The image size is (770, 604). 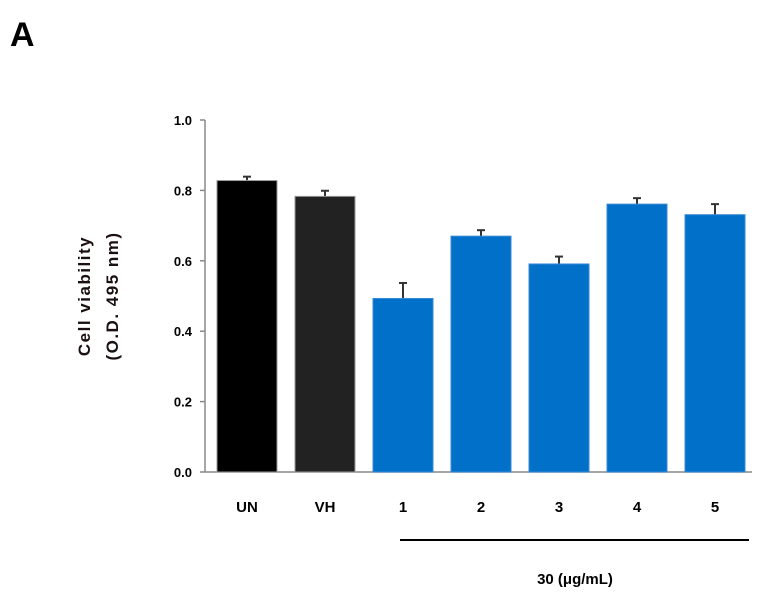 I want to click on bar-un, so click(x=247, y=326).